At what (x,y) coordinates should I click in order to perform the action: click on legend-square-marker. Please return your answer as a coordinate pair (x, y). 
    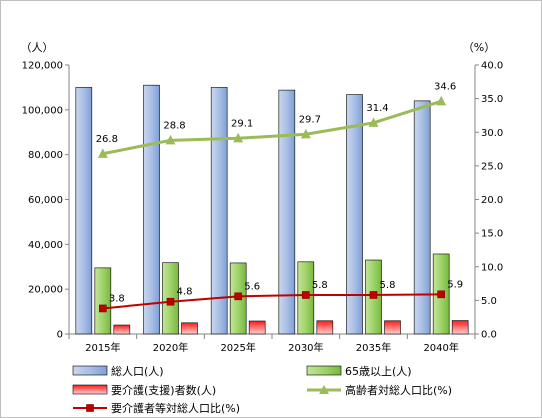
    Looking at the image, I should click on (90, 408).